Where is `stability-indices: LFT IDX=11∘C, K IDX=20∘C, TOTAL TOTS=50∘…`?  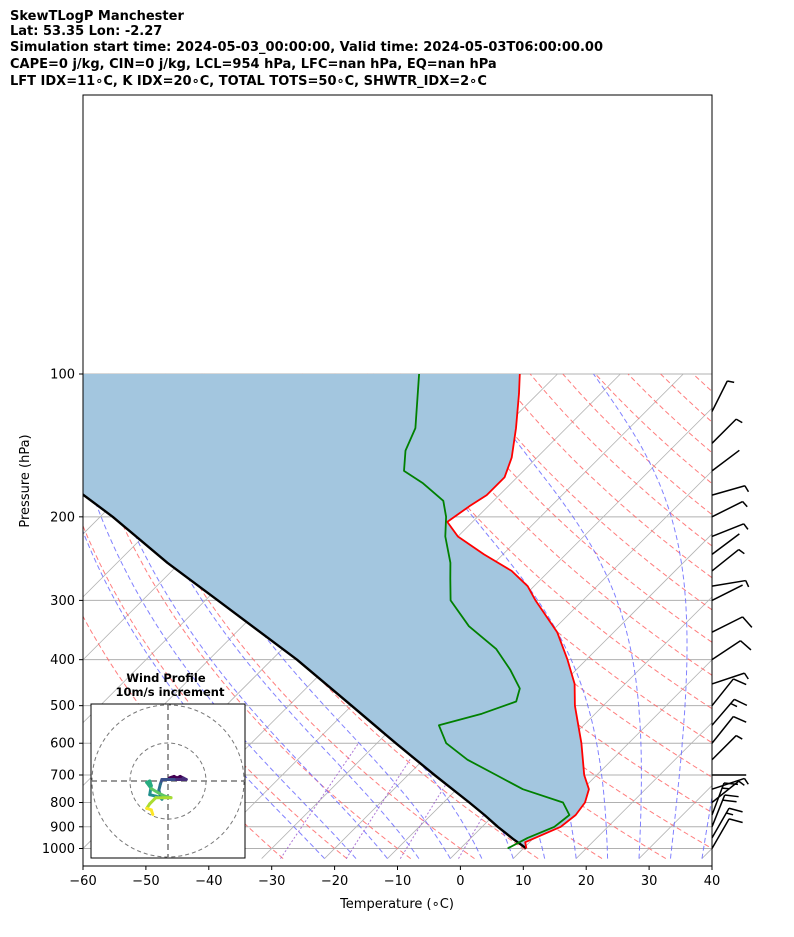 stability-indices: LFT IDX=11∘C, K IDX=20∘C, TOTAL TOTS=50∘… is located at coordinates (248, 81).